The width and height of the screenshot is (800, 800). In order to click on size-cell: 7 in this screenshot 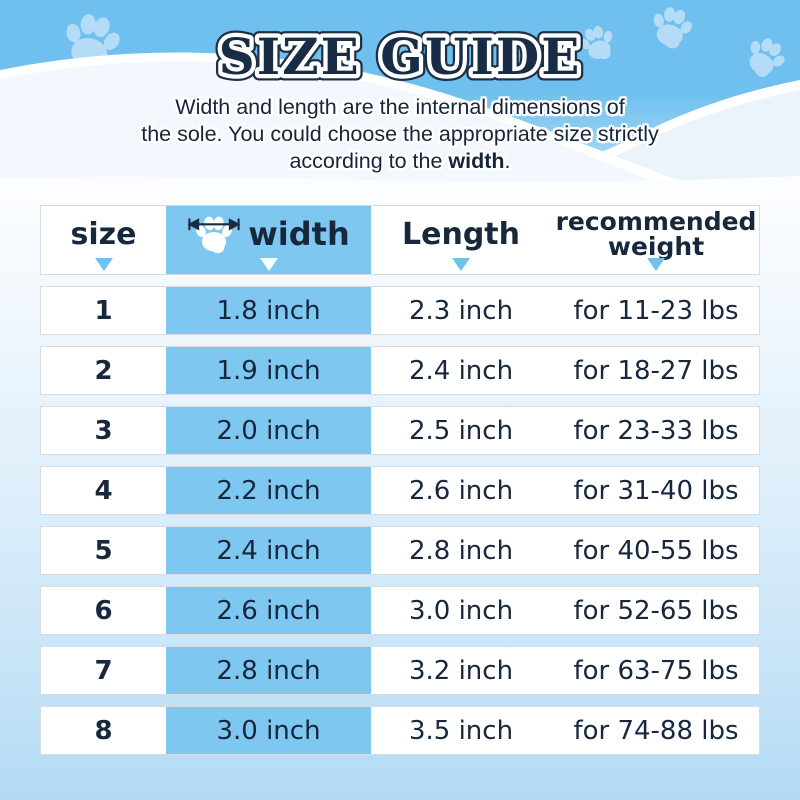, I will do `click(103, 670)`.